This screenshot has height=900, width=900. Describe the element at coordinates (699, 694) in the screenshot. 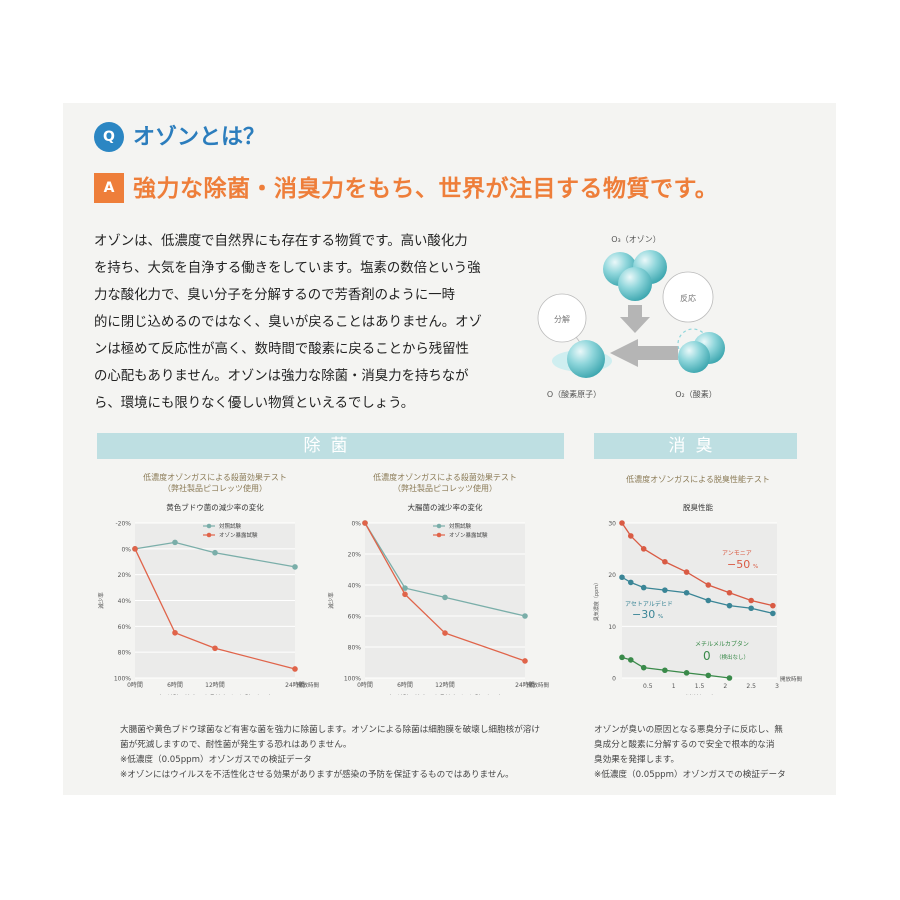

I see `source-note: （当社調べ）` at that location.